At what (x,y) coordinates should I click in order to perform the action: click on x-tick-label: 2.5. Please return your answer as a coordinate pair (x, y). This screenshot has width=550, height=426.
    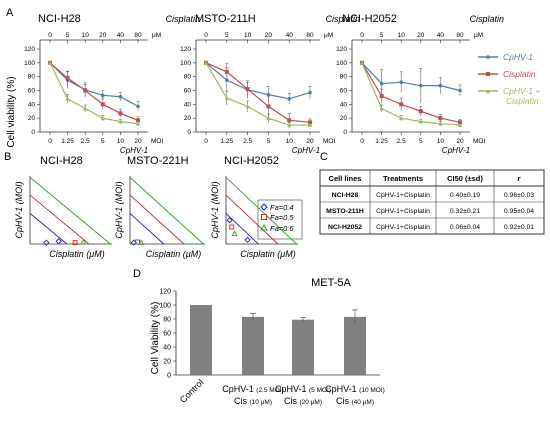
    Looking at the image, I should click on (85, 141).